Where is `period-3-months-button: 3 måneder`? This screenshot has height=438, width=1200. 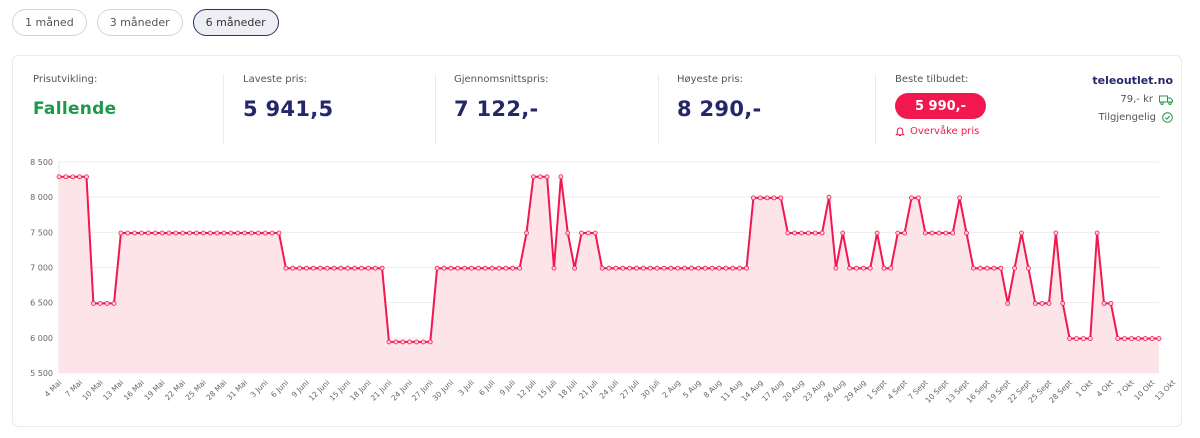 period-3-months-button: 3 måneder is located at coordinates (139, 22).